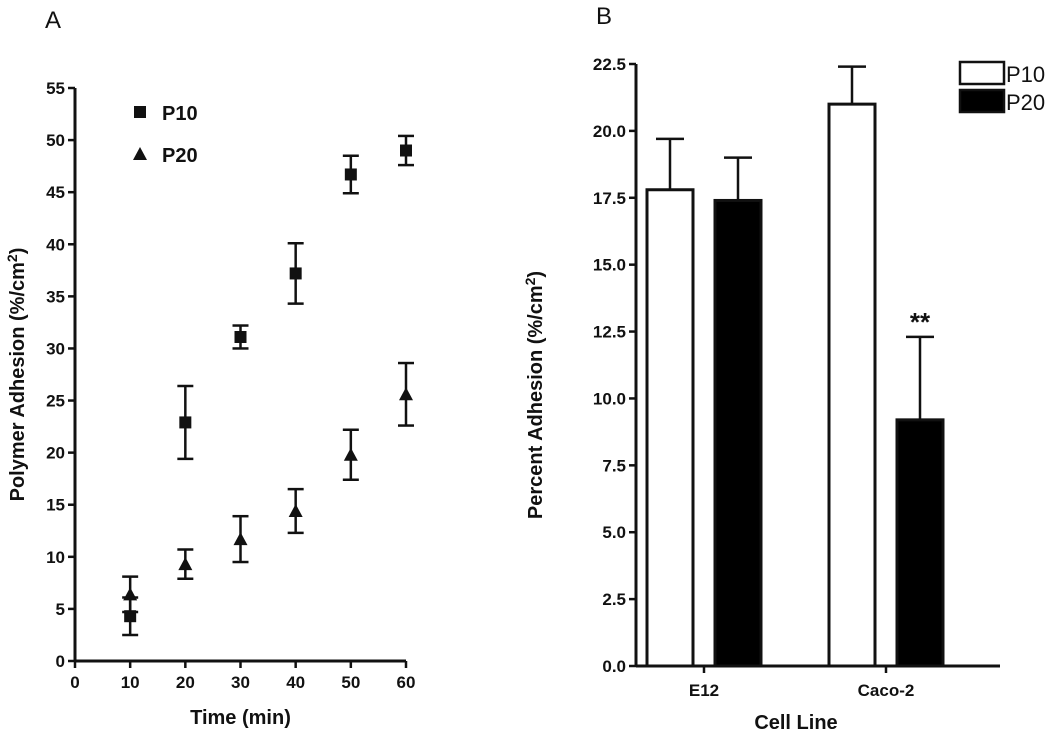 The width and height of the screenshot is (1050, 735). I want to click on panel-a-y-tick-label: 5, so click(60, 609).